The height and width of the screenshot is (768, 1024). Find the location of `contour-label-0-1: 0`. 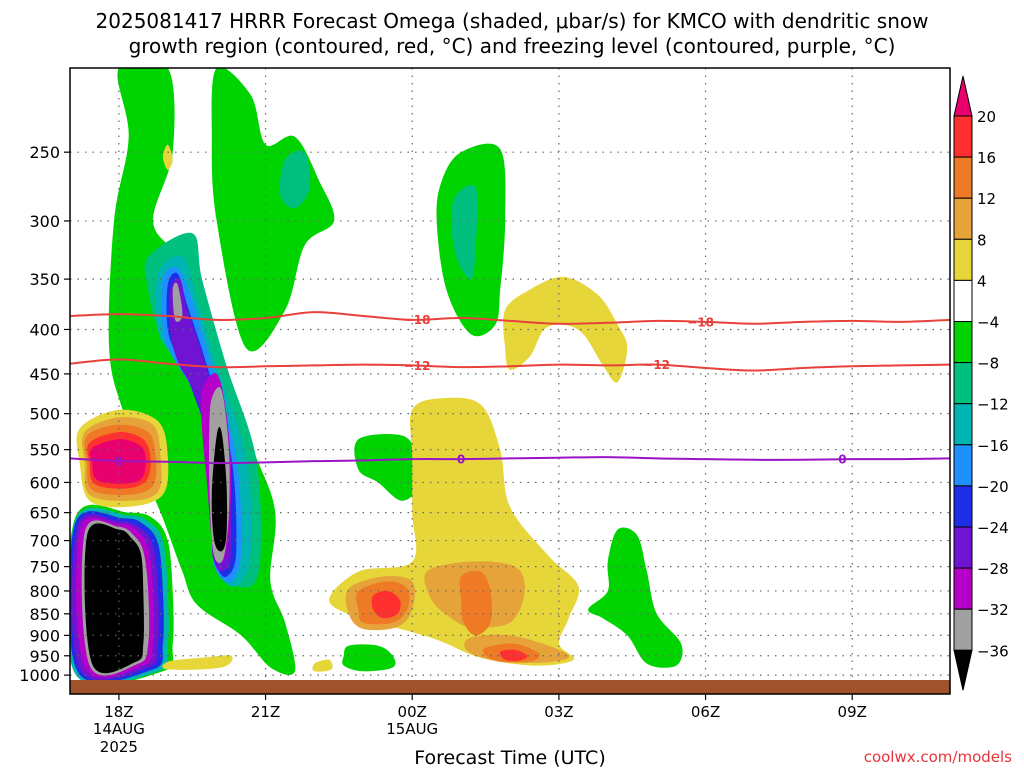

contour-label-0-1: 0 is located at coordinates (461, 460).